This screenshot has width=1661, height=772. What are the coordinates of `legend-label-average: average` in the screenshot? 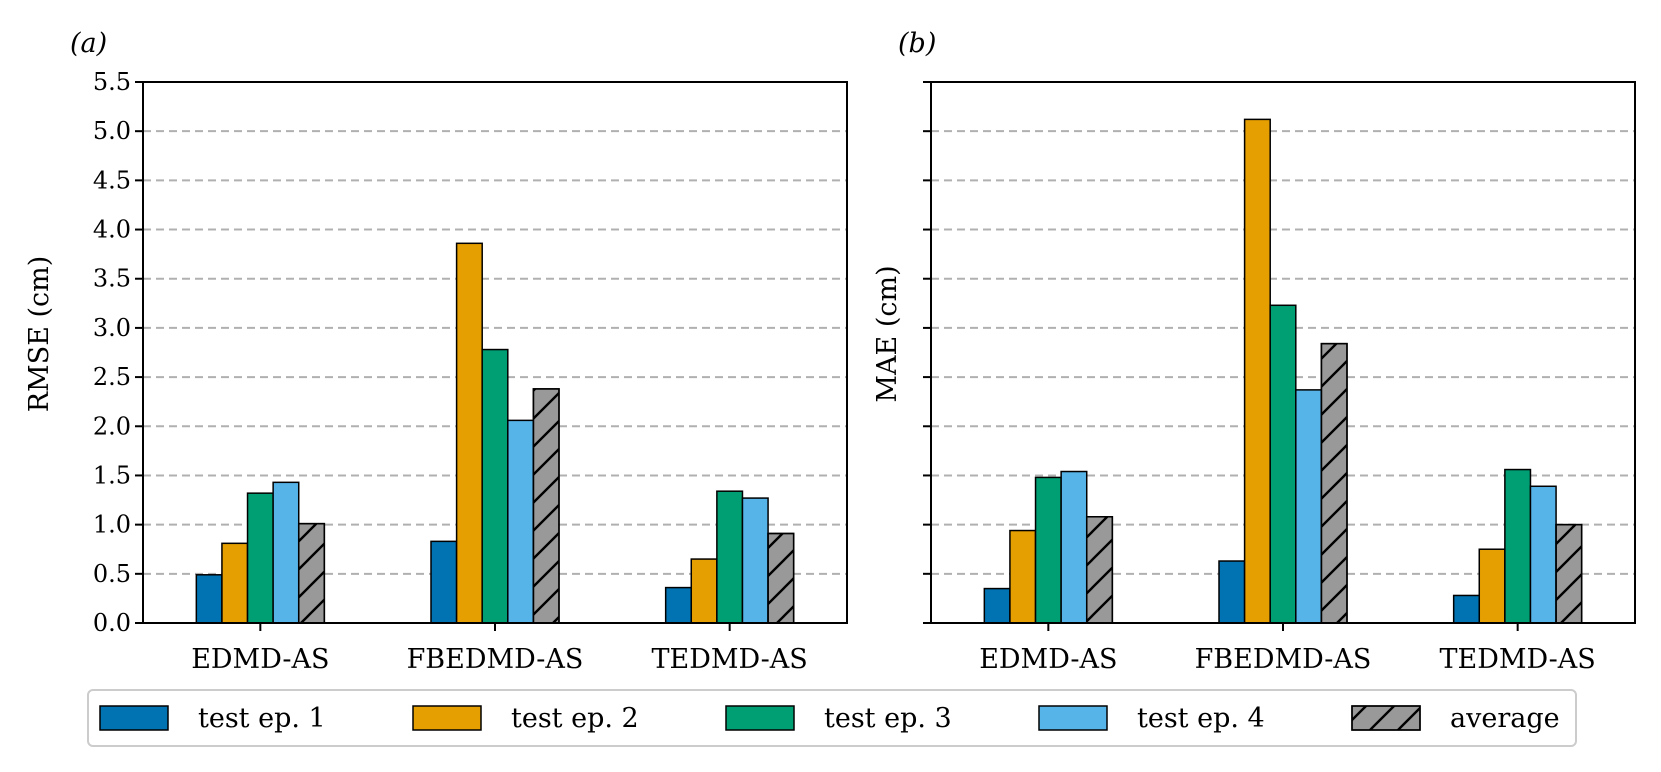 It's located at (1505, 718).